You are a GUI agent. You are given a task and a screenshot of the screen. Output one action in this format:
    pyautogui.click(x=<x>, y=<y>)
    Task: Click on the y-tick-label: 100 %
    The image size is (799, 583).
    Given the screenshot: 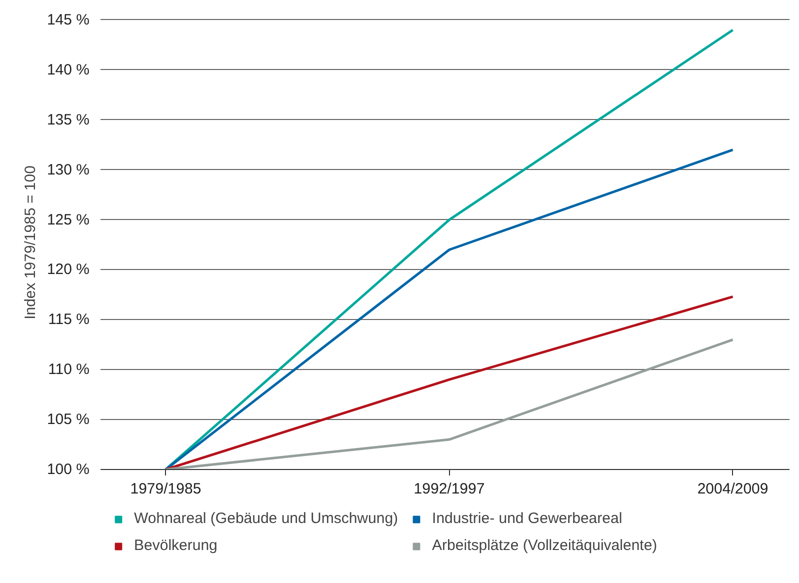 What is the action you would take?
    pyautogui.click(x=68, y=469)
    